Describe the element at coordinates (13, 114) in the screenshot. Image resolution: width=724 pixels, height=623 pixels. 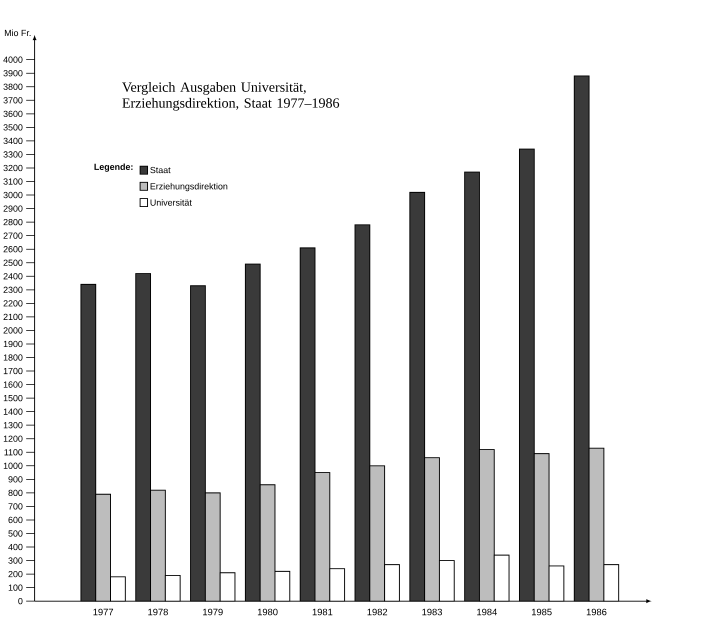
I see `y-tick-label: 3600` at that location.